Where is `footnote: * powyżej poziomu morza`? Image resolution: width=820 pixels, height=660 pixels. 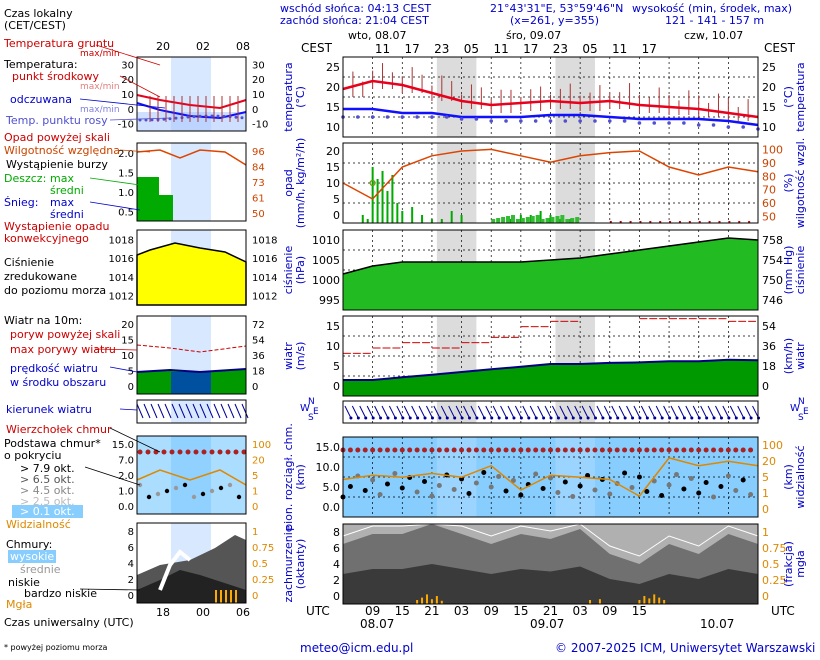
footnote: * powyżej poziomu morza is located at coordinates (56, 647).